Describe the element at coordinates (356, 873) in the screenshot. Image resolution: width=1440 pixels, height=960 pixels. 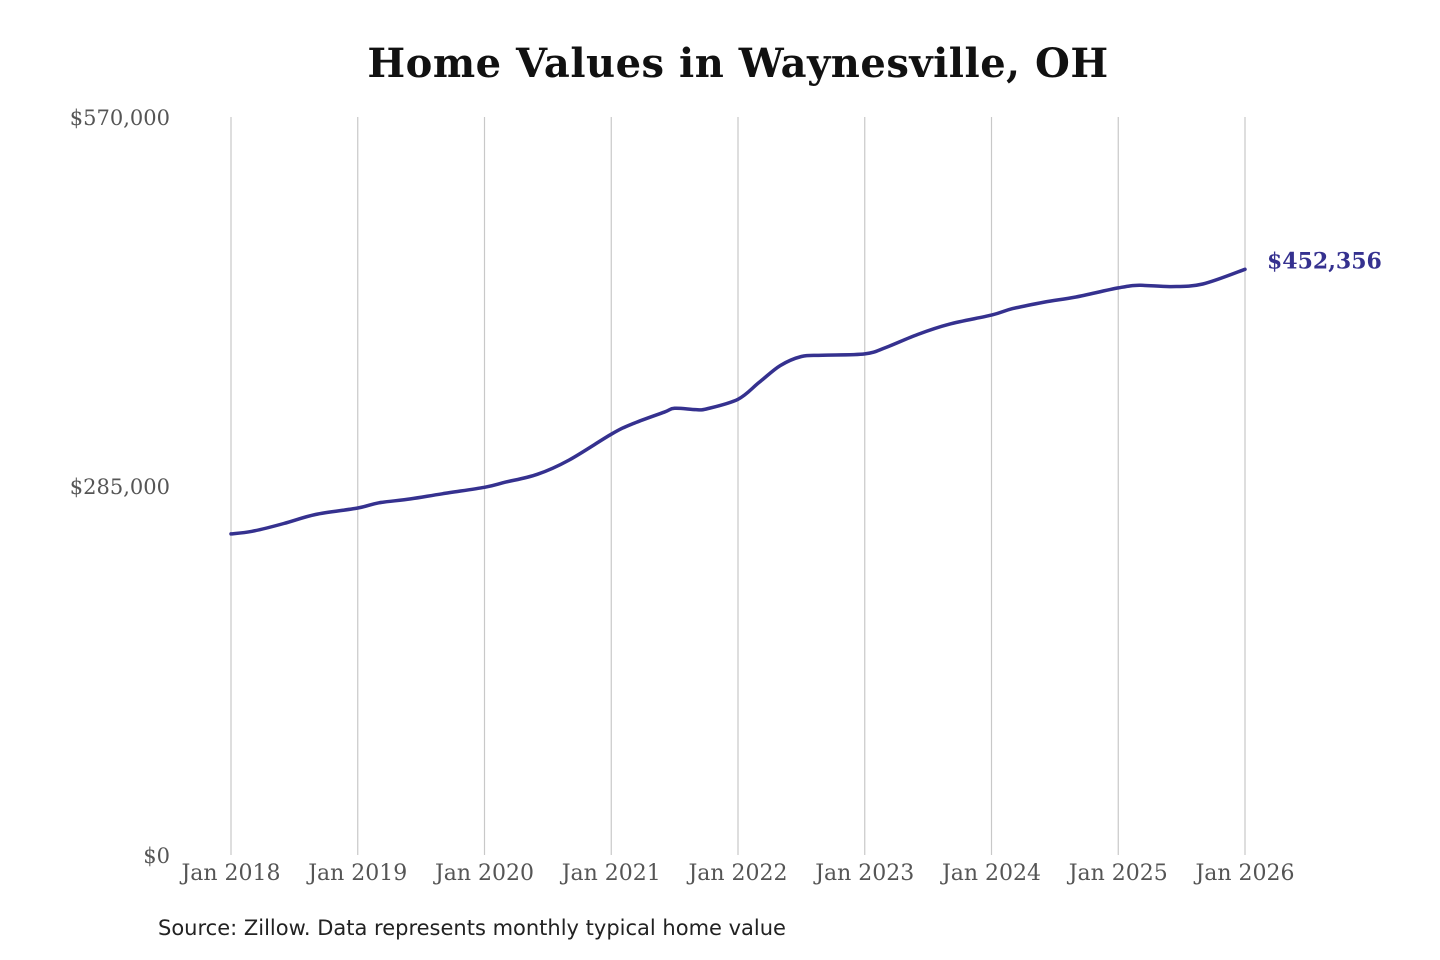
I see `x-tick-label: Jan 2019` at that location.